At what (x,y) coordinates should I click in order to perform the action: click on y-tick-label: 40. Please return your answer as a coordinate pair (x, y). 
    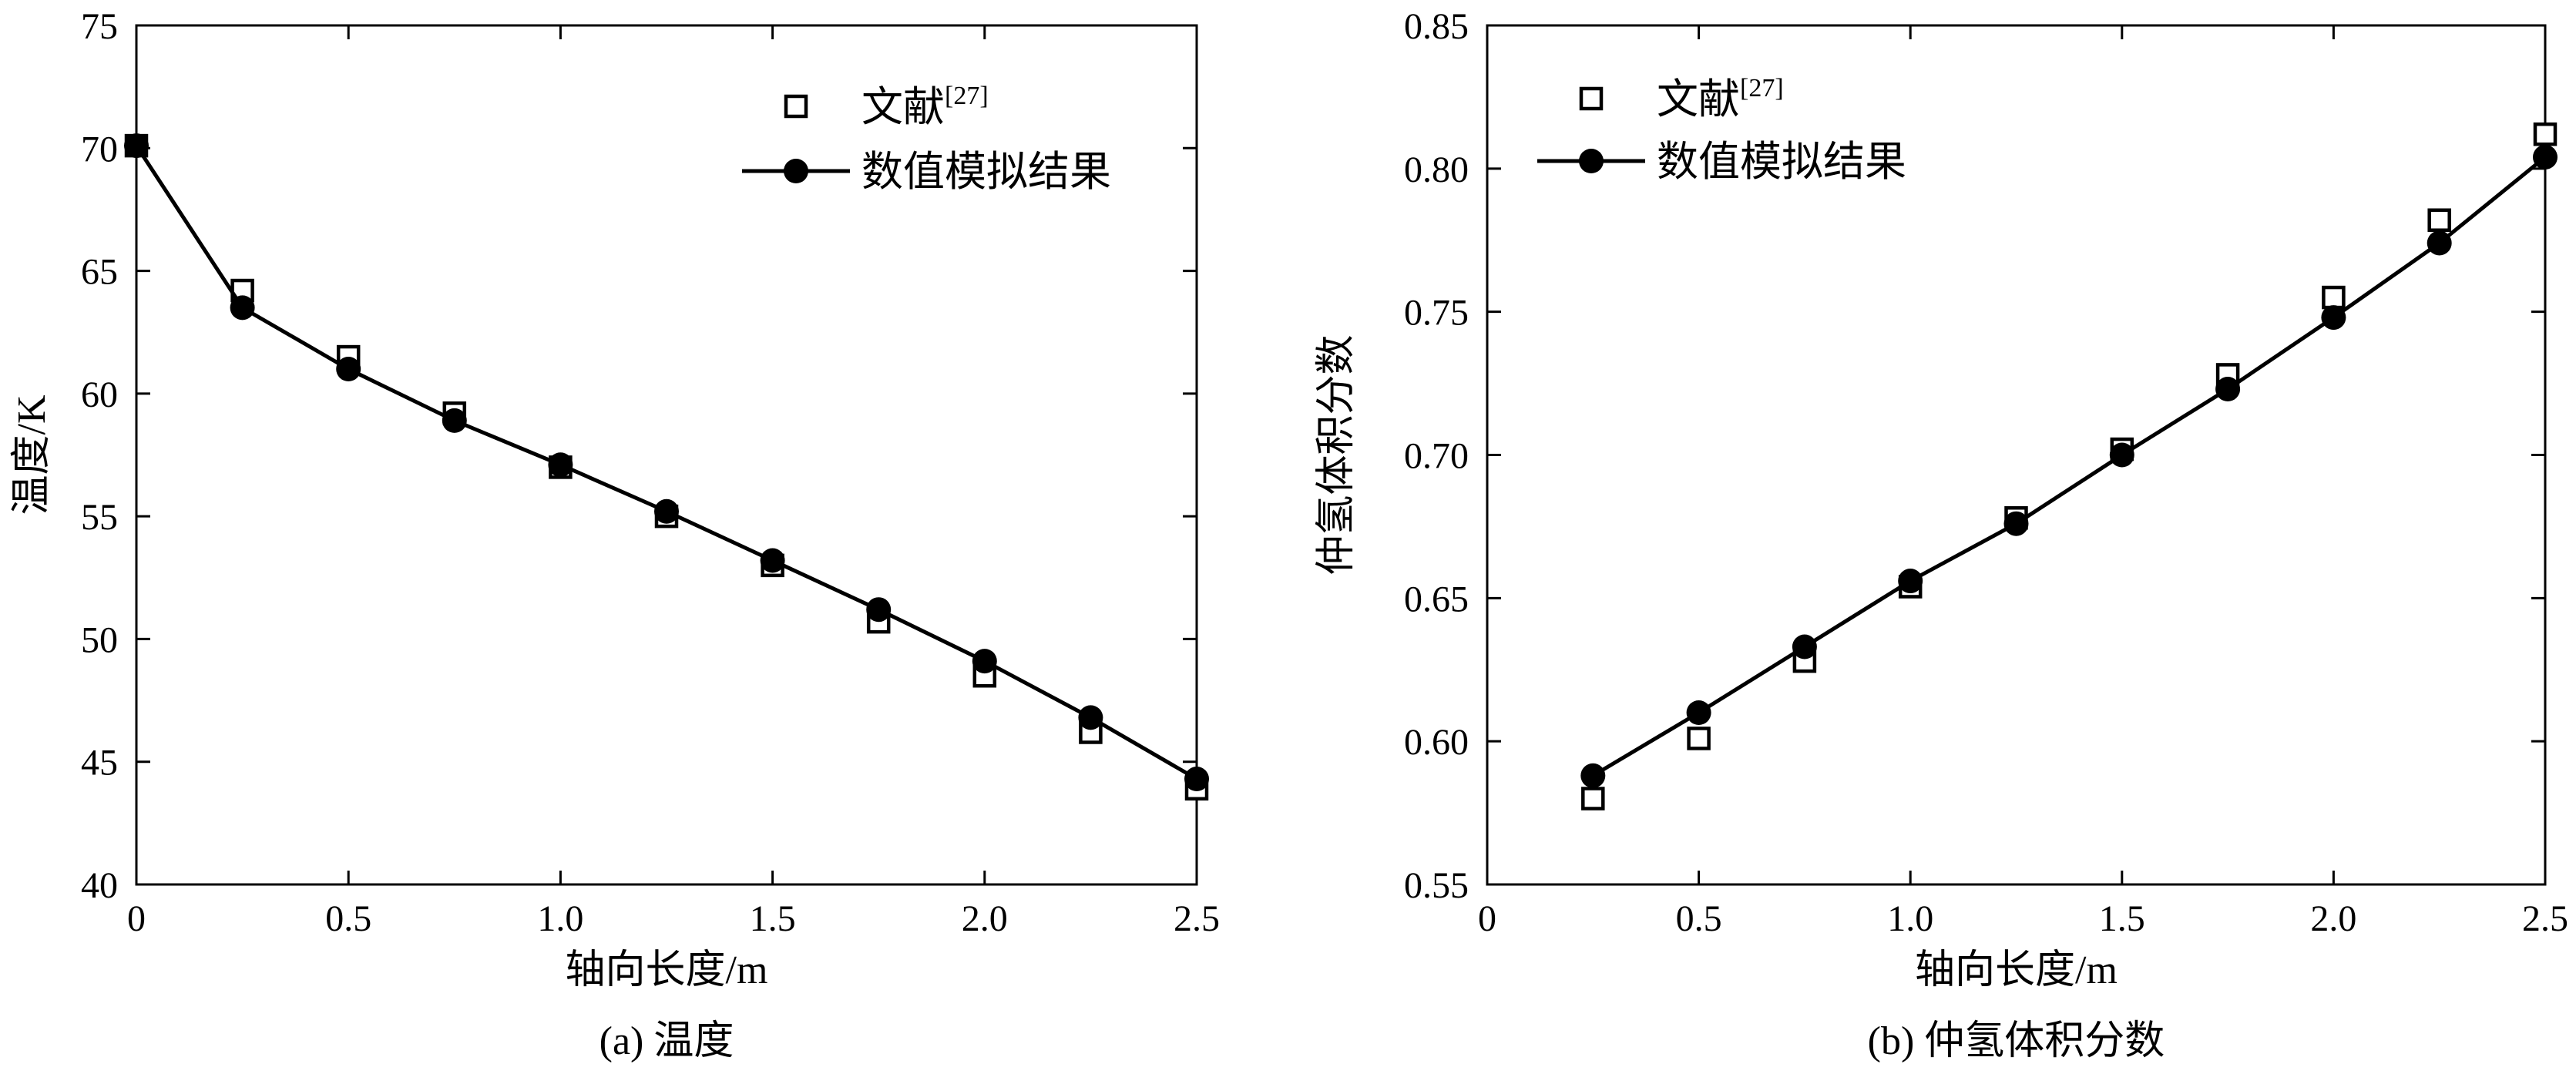
    Looking at the image, I should click on (99, 885).